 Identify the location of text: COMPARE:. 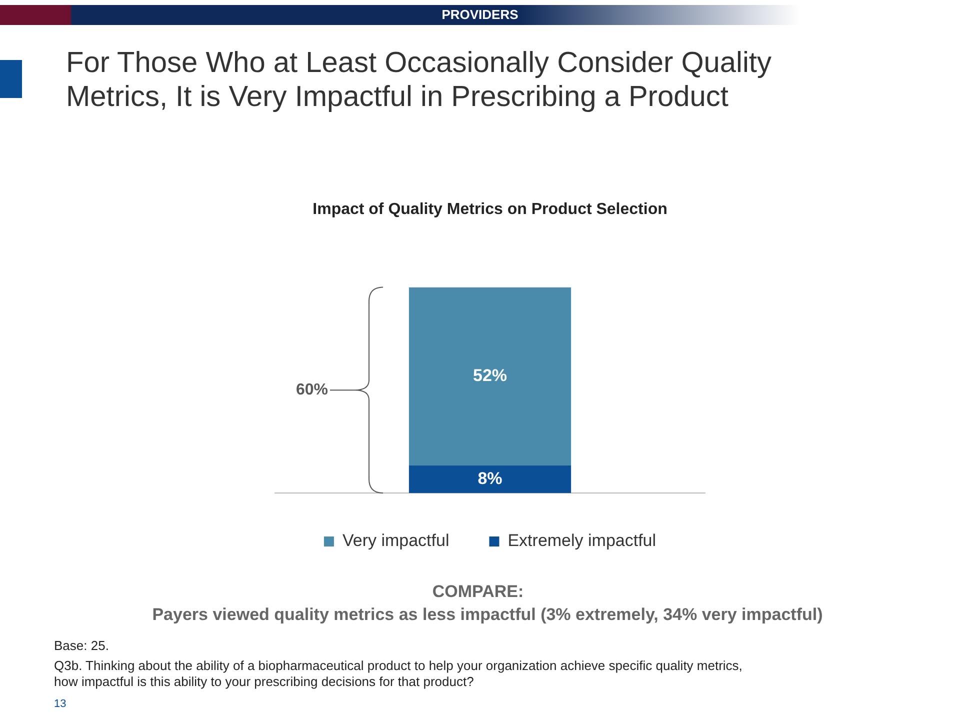
(478, 592).